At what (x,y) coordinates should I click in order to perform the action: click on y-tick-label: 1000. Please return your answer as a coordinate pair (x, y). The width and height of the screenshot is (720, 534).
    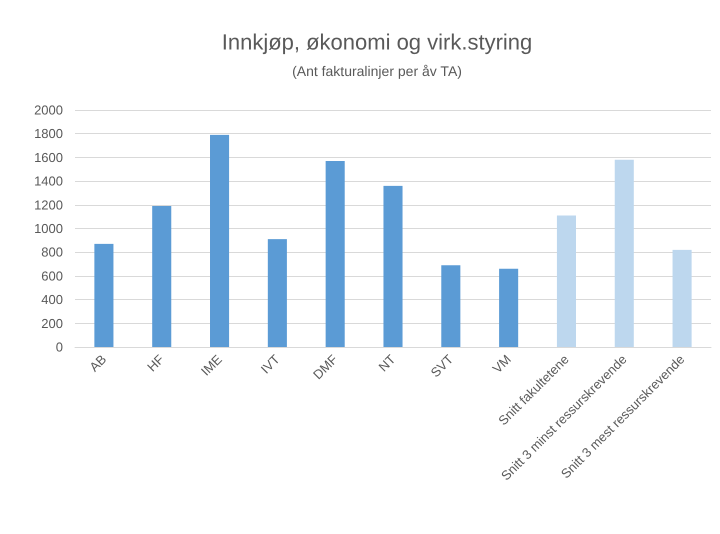
    Looking at the image, I should click on (48, 228).